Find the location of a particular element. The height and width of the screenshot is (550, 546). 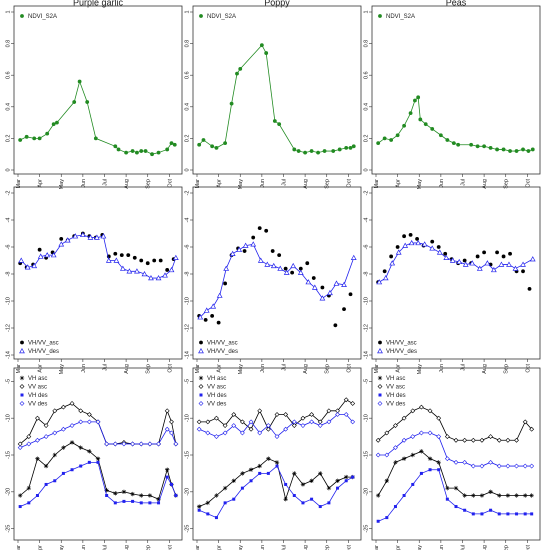

legend-label: VV des is located at coordinates (216, 405).